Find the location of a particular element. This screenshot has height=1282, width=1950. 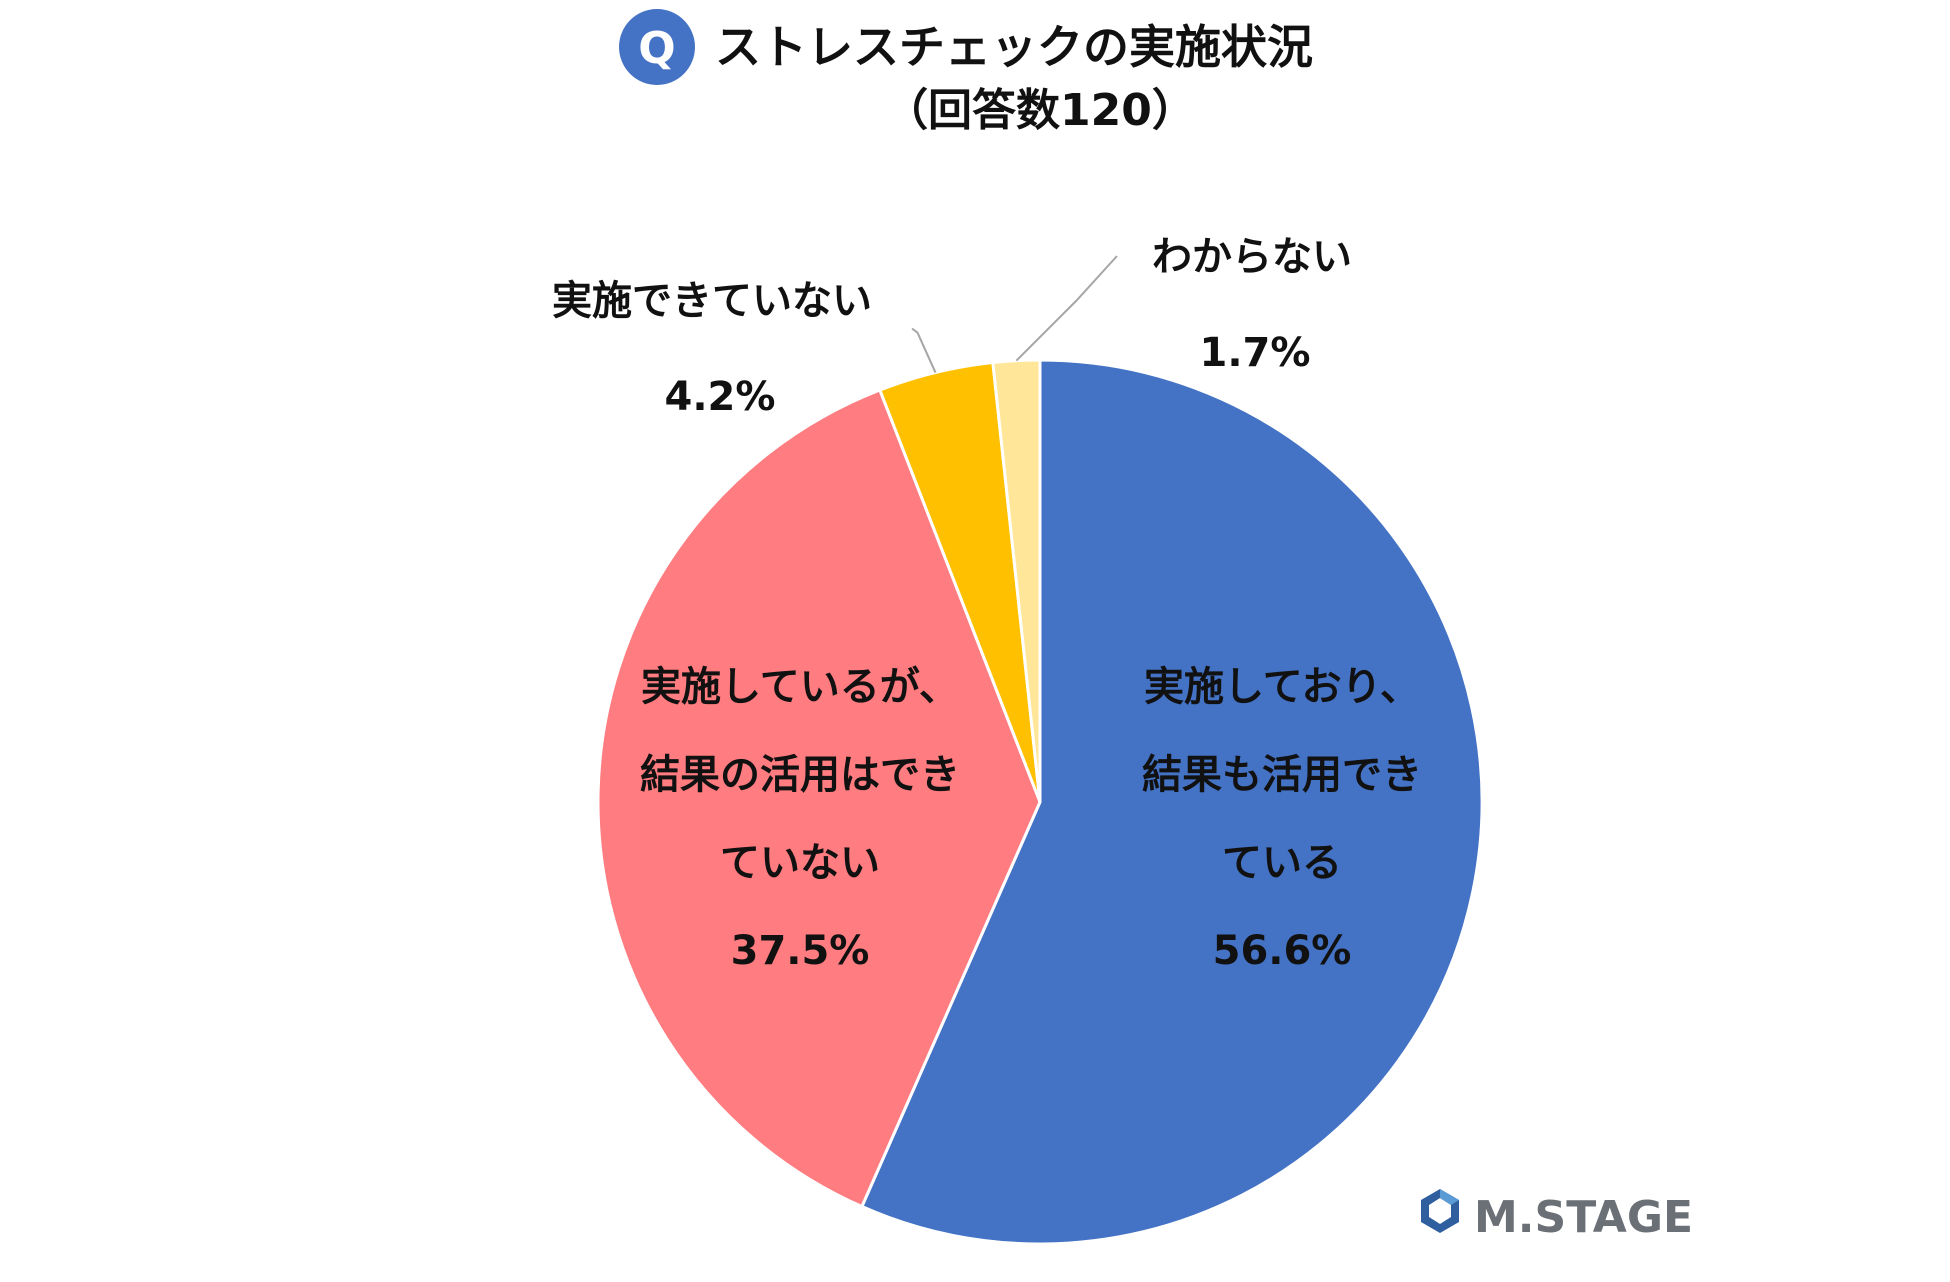

title-line-1: ストレスチェックの実施状況 is located at coordinates (1014, 47).